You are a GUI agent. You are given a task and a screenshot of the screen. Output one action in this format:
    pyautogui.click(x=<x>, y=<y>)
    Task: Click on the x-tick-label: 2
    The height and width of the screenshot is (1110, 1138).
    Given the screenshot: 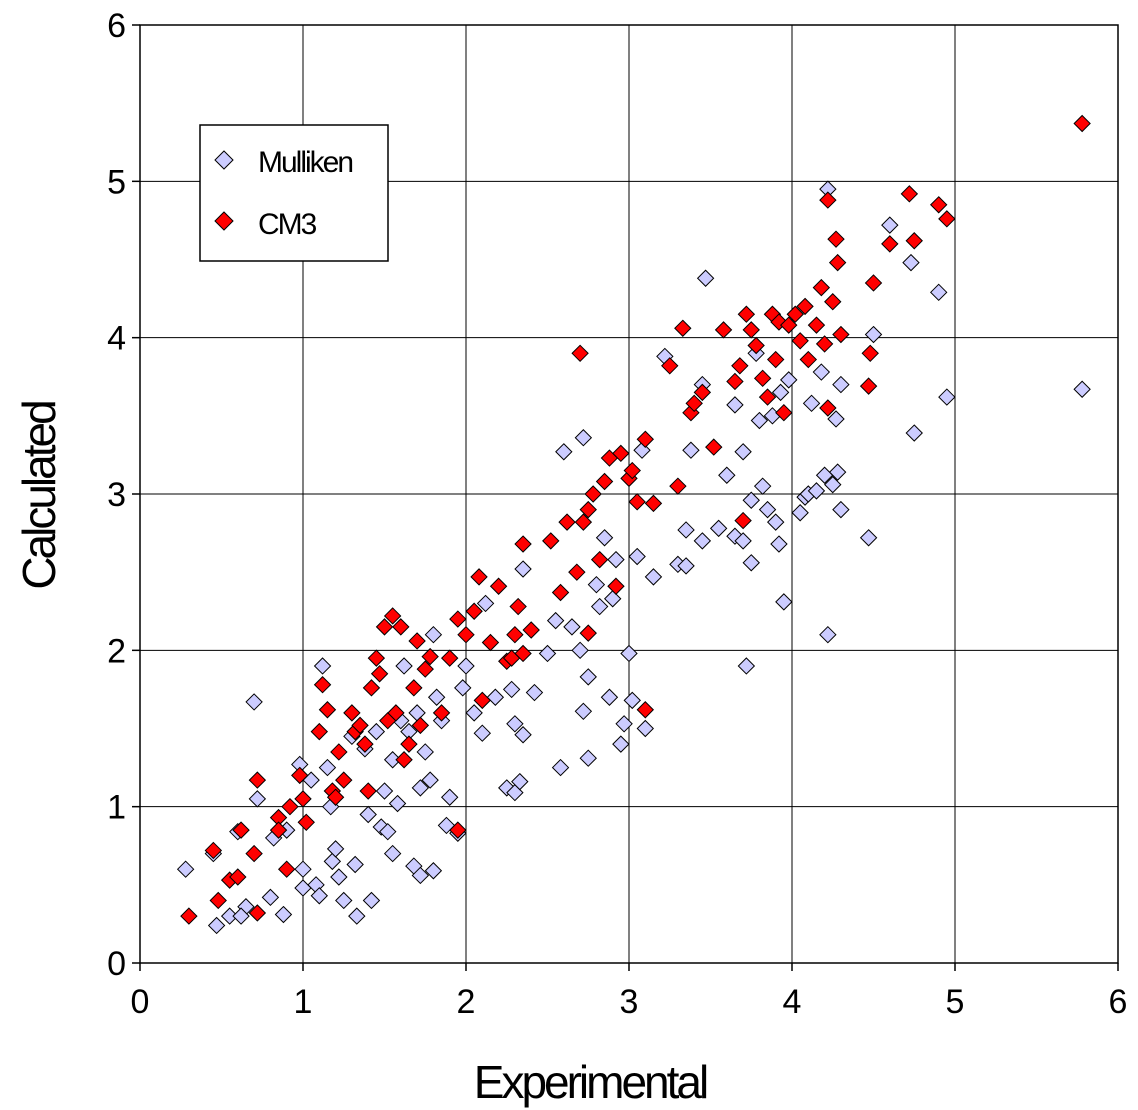 What is the action you would take?
    pyautogui.click(x=466, y=1002)
    